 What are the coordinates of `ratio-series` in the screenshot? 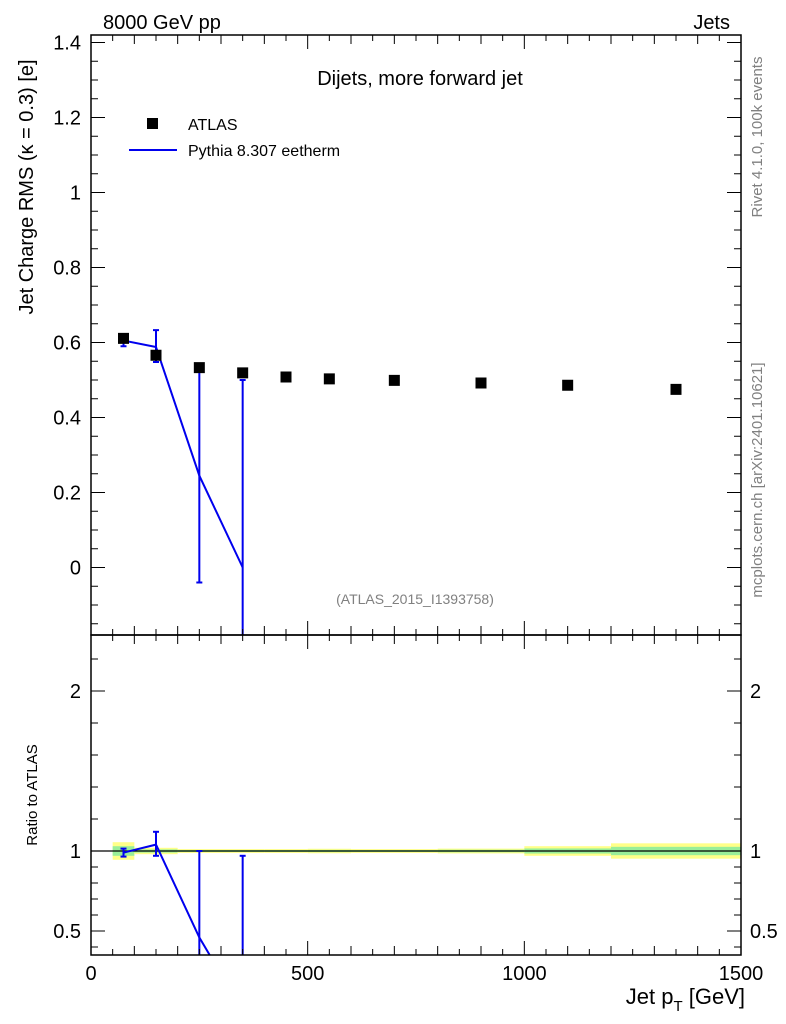 It's located at (183, 892).